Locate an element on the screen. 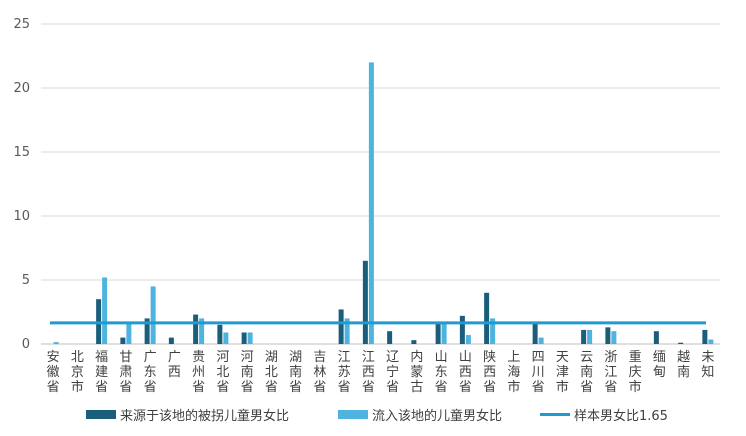 Image resolution: width=746 pixels, height=436 pixels. x-category-label: 江苏省 is located at coordinates (344, 372).